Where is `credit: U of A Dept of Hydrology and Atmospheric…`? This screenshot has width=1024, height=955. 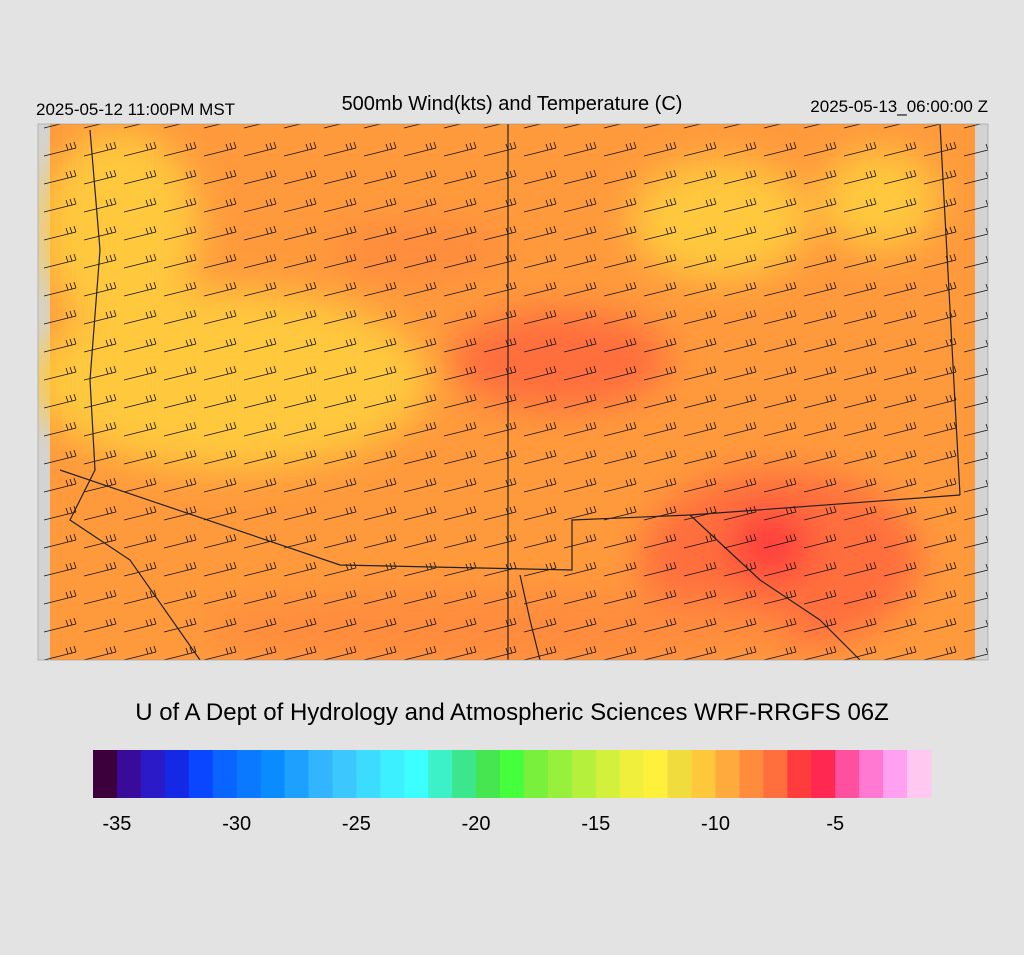 credit: U of A Dept of Hydrology and Atmospheric… is located at coordinates (512, 712).